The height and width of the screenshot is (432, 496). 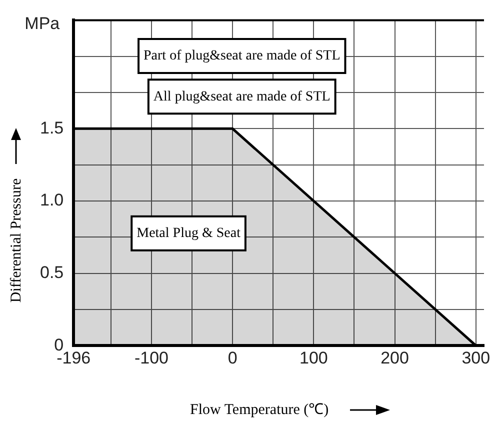 I want to click on x-tick-label: 0, so click(x=233, y=358).